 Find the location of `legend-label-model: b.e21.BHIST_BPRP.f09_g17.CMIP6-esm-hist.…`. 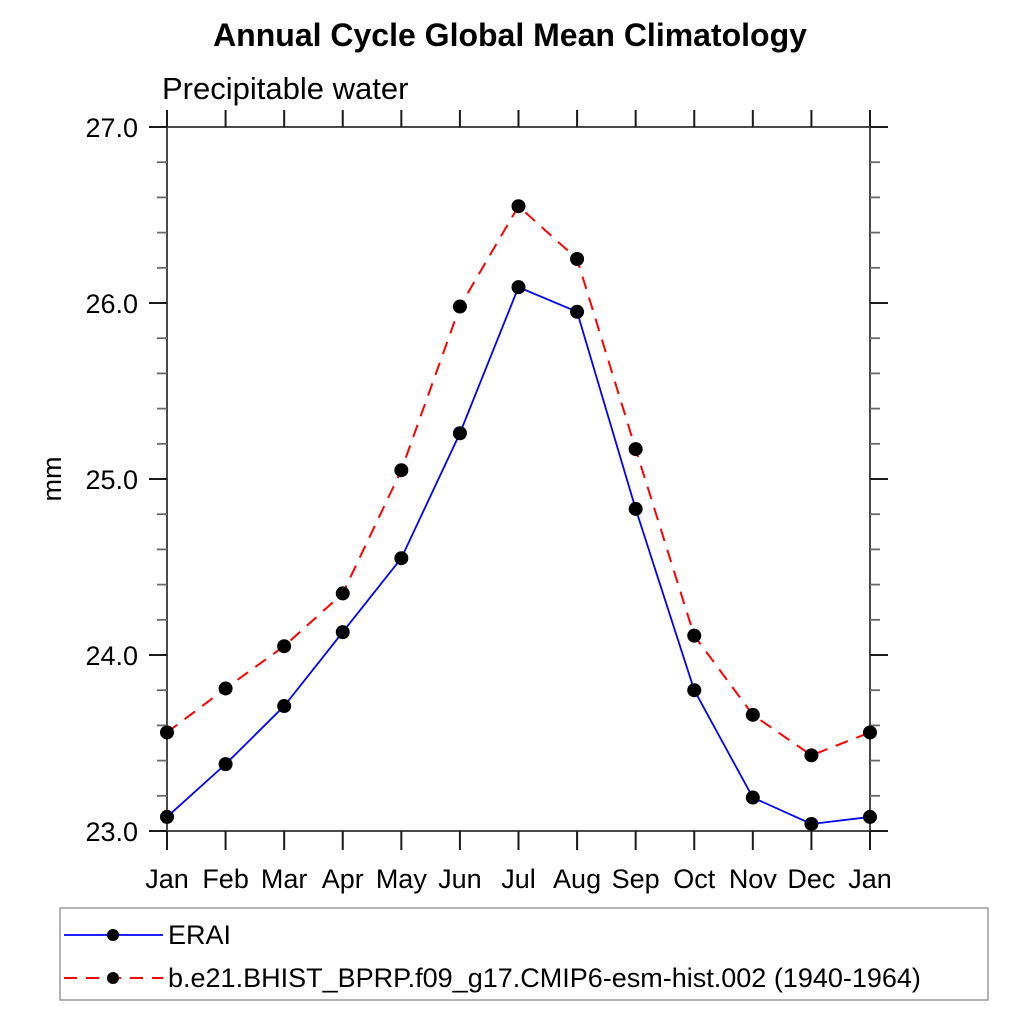

legend-label-model: b.e21.BHIST_BPRP.f09_g17.CMIP6-esm-hist.… is located at coordinates (544, 978).